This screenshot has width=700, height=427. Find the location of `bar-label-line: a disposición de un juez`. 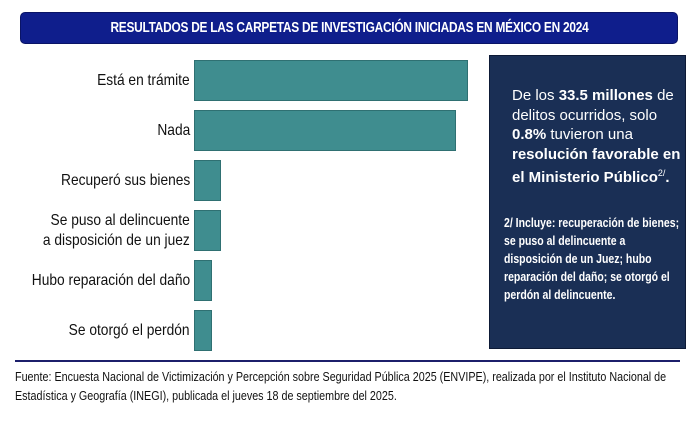

bar-label-line: a disposición de un juez is located at coordinates (116, 240).